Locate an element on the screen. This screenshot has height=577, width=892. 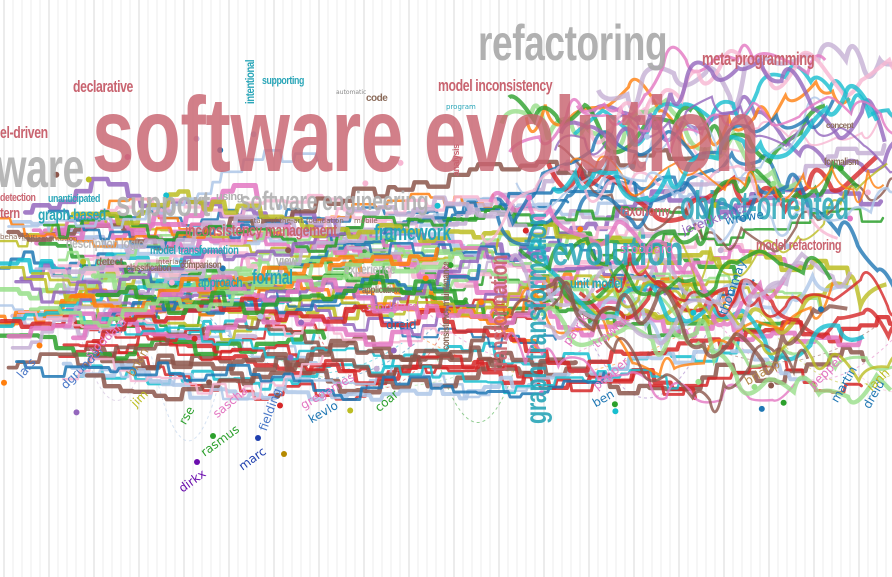
word-support: support is located at coordinates (163, 203).